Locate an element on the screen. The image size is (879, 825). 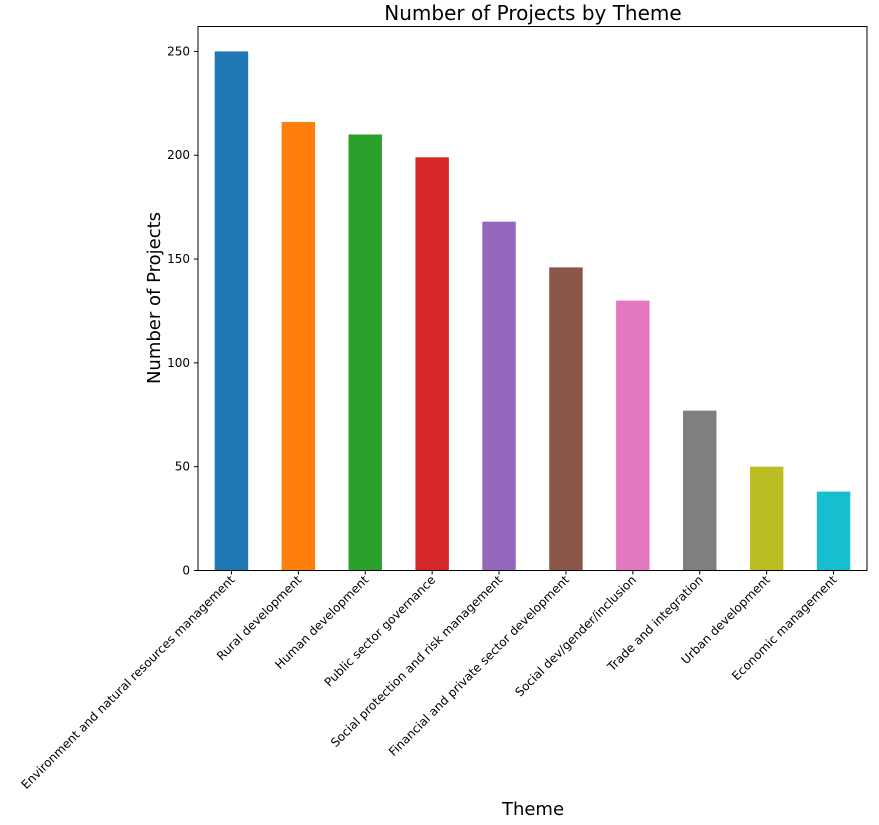
y-tick-label: 50 is located at coordinates (182, 467).